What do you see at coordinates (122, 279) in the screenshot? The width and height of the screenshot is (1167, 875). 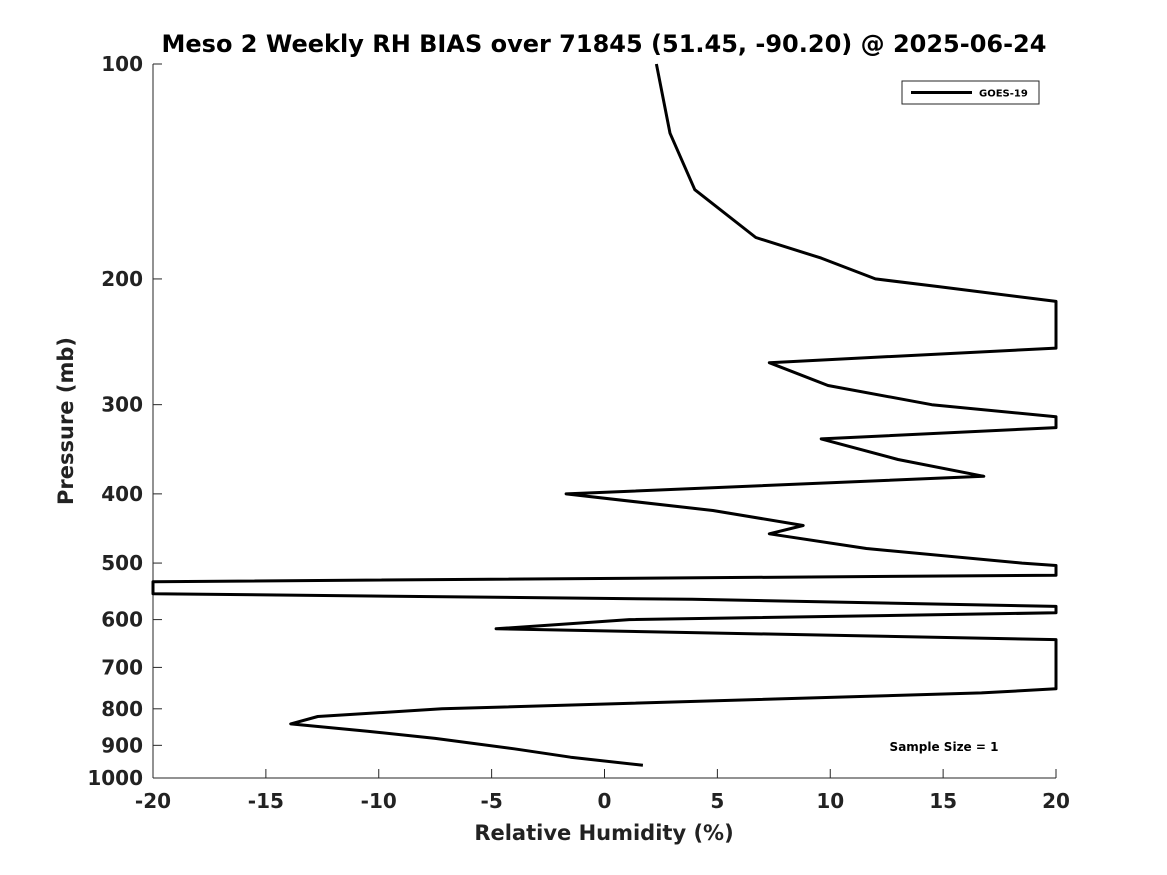 I see `y-tick-label: 200` at bounding box center [122, 279].